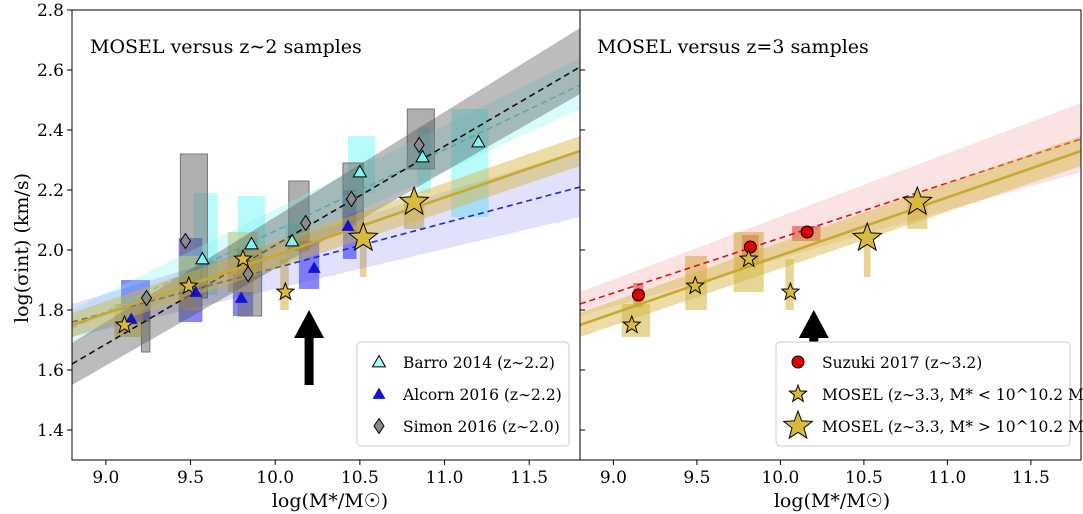 The height and width of the screenshot is (514, 1083). Describe the element at coordinates (902, 363) in the screenshot. I see `legend-label: Suzuki 2017 (z∼3.2)` at that location.